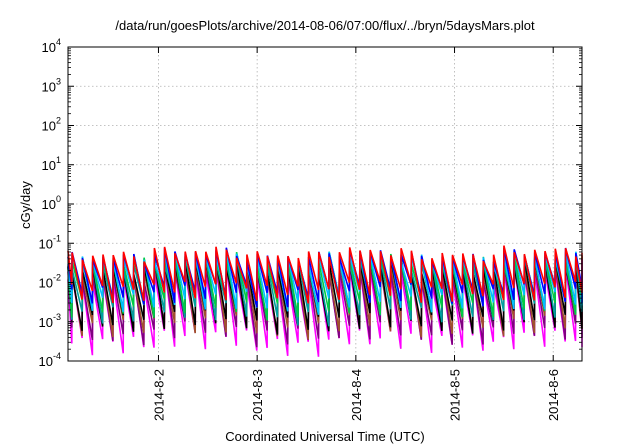 The height and width of the screenshot is (448, 640). I want to click on y-tick-label: 10⁻³, so click(50, 321).